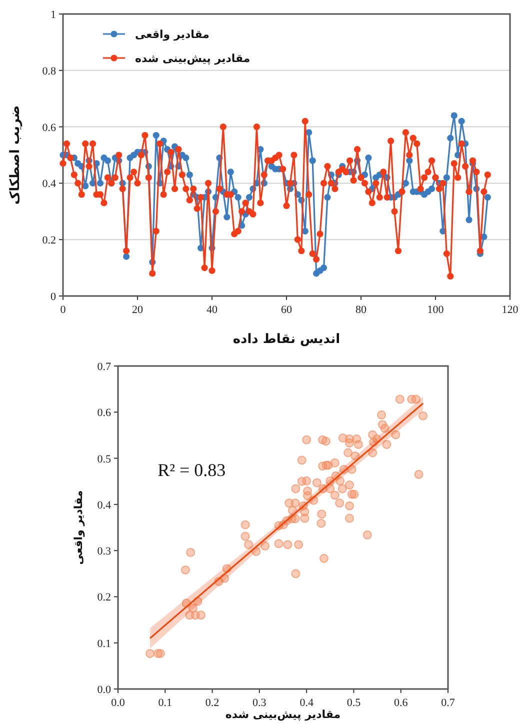 This screenshot has height=724, width=523. What do you see at coordinates (286, 310) in the screenshot?
I see `x-tick-label: 60` at bounding box center [286, 310].